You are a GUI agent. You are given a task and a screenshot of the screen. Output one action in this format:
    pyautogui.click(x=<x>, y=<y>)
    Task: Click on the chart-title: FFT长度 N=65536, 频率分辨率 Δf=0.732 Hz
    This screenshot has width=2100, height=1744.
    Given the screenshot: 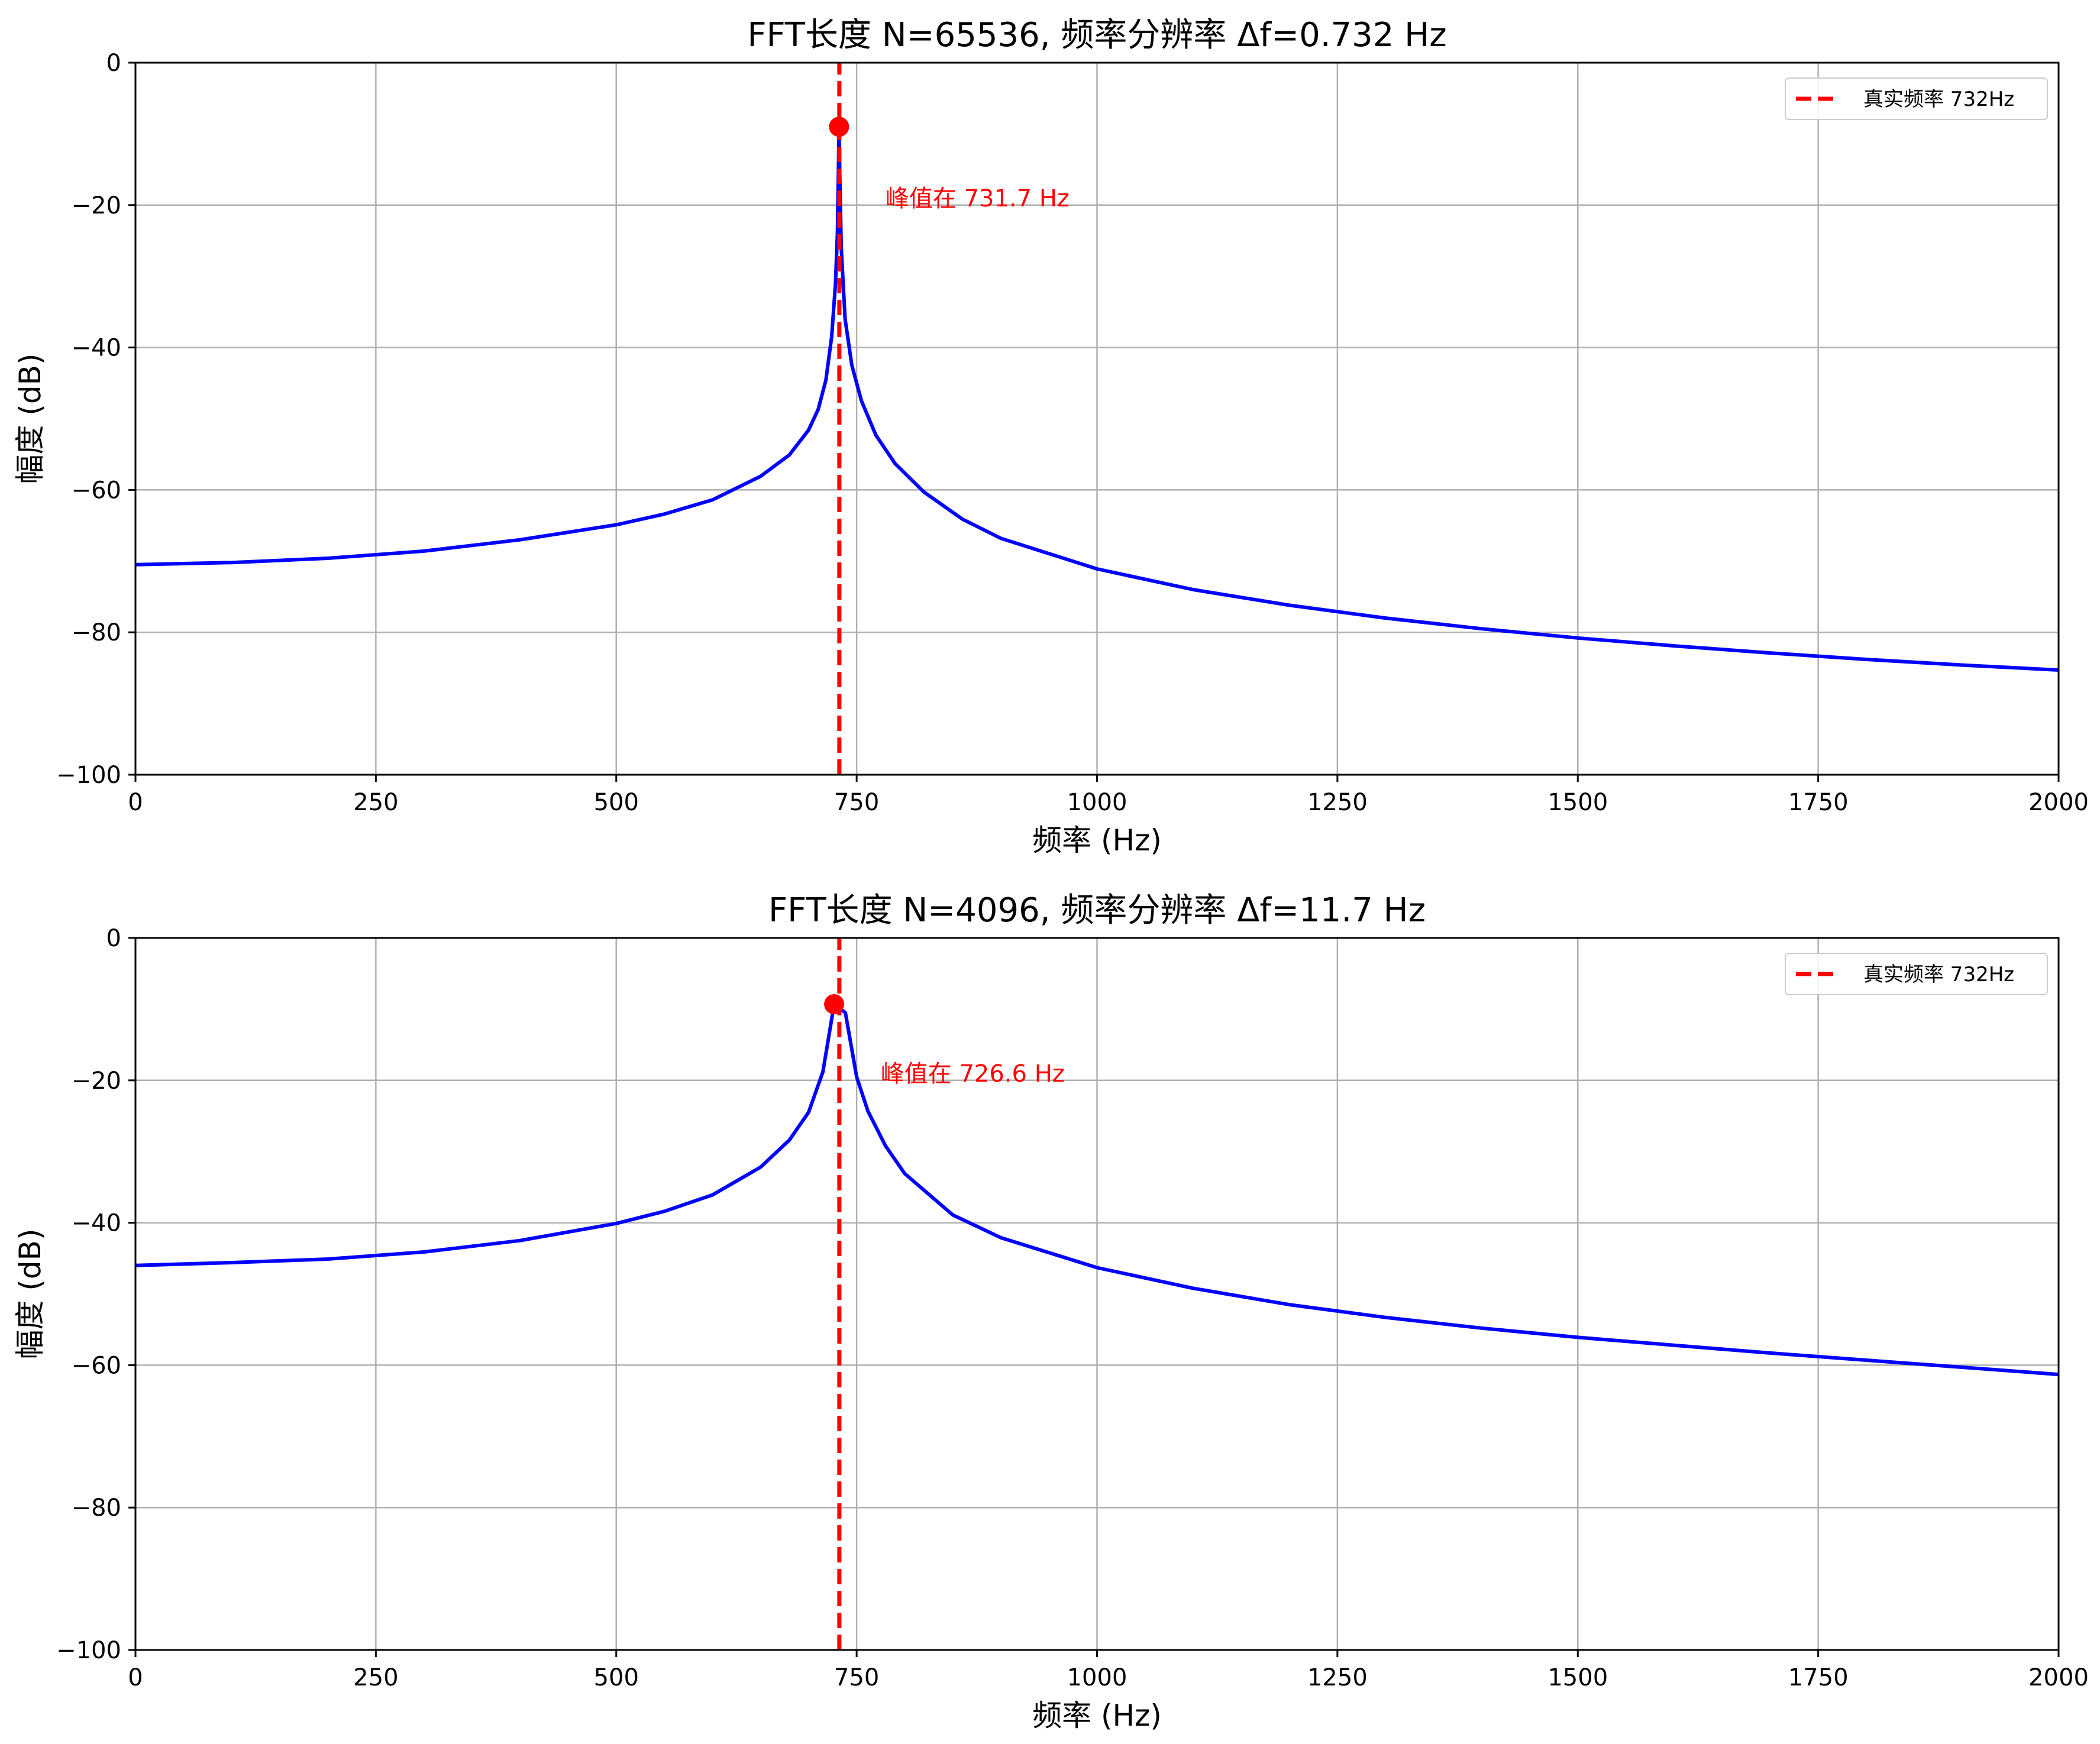 What is the action you would take?
    pyautogui.click(x=1096, y=35)
    